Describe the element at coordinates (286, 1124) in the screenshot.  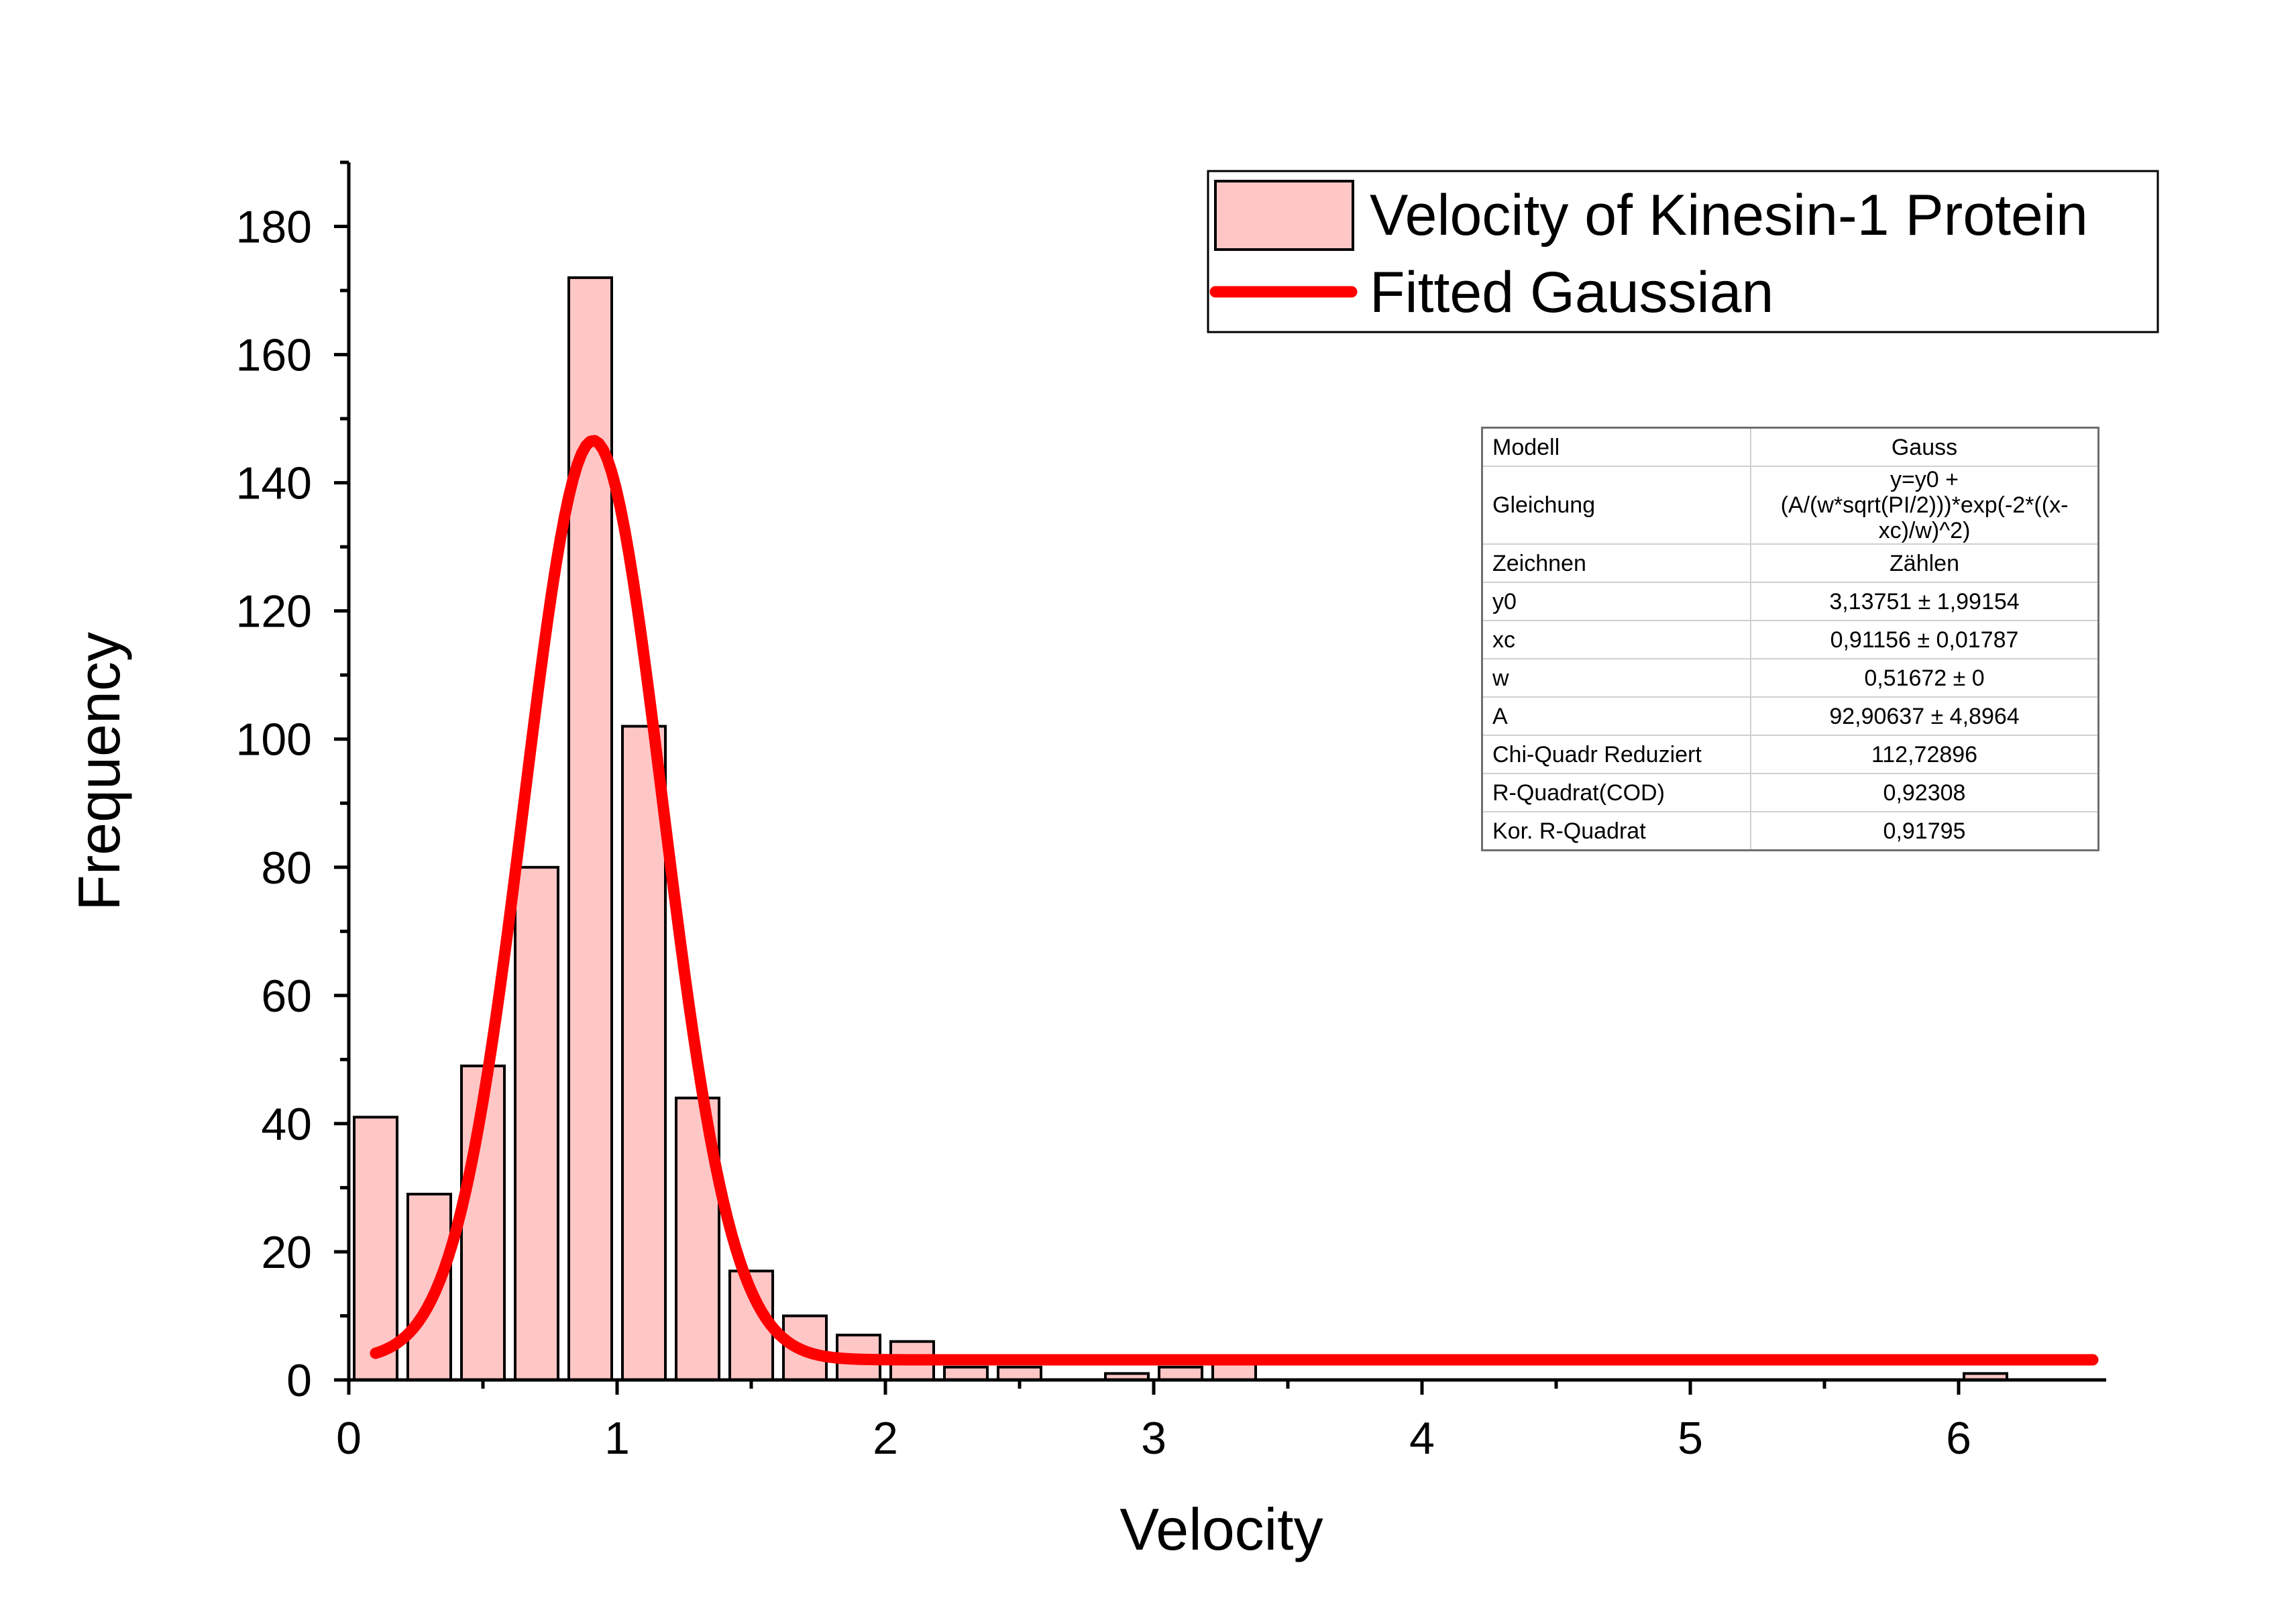
I see `y-tick-label: 40` at that location.